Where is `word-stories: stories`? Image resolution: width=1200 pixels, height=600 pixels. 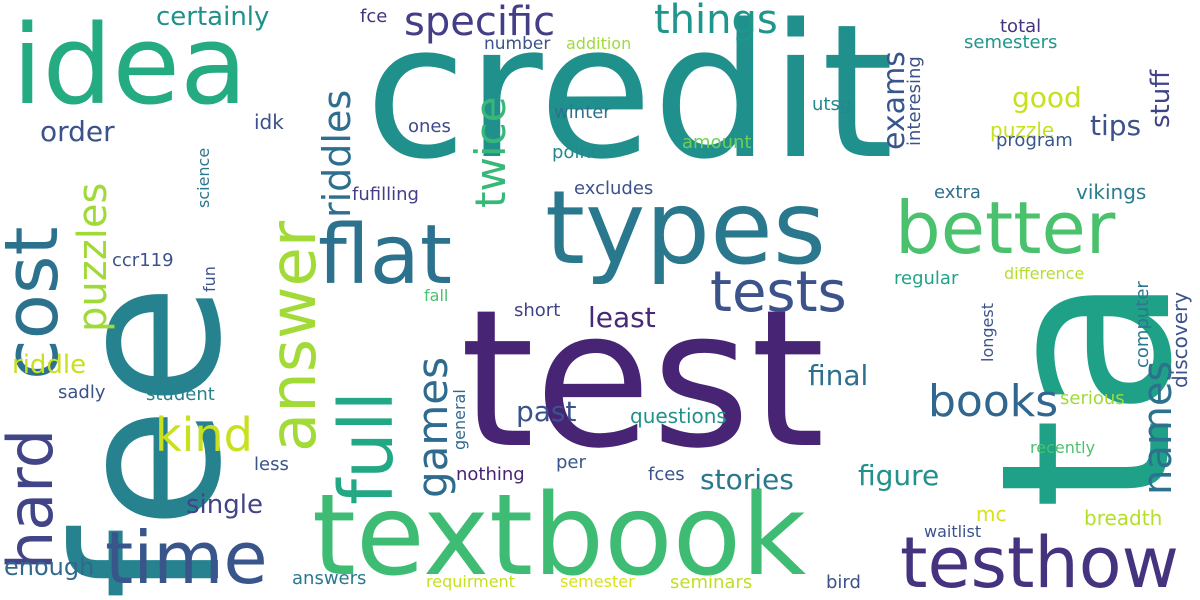
word-stories: stories is located at coordinates (747, 479).